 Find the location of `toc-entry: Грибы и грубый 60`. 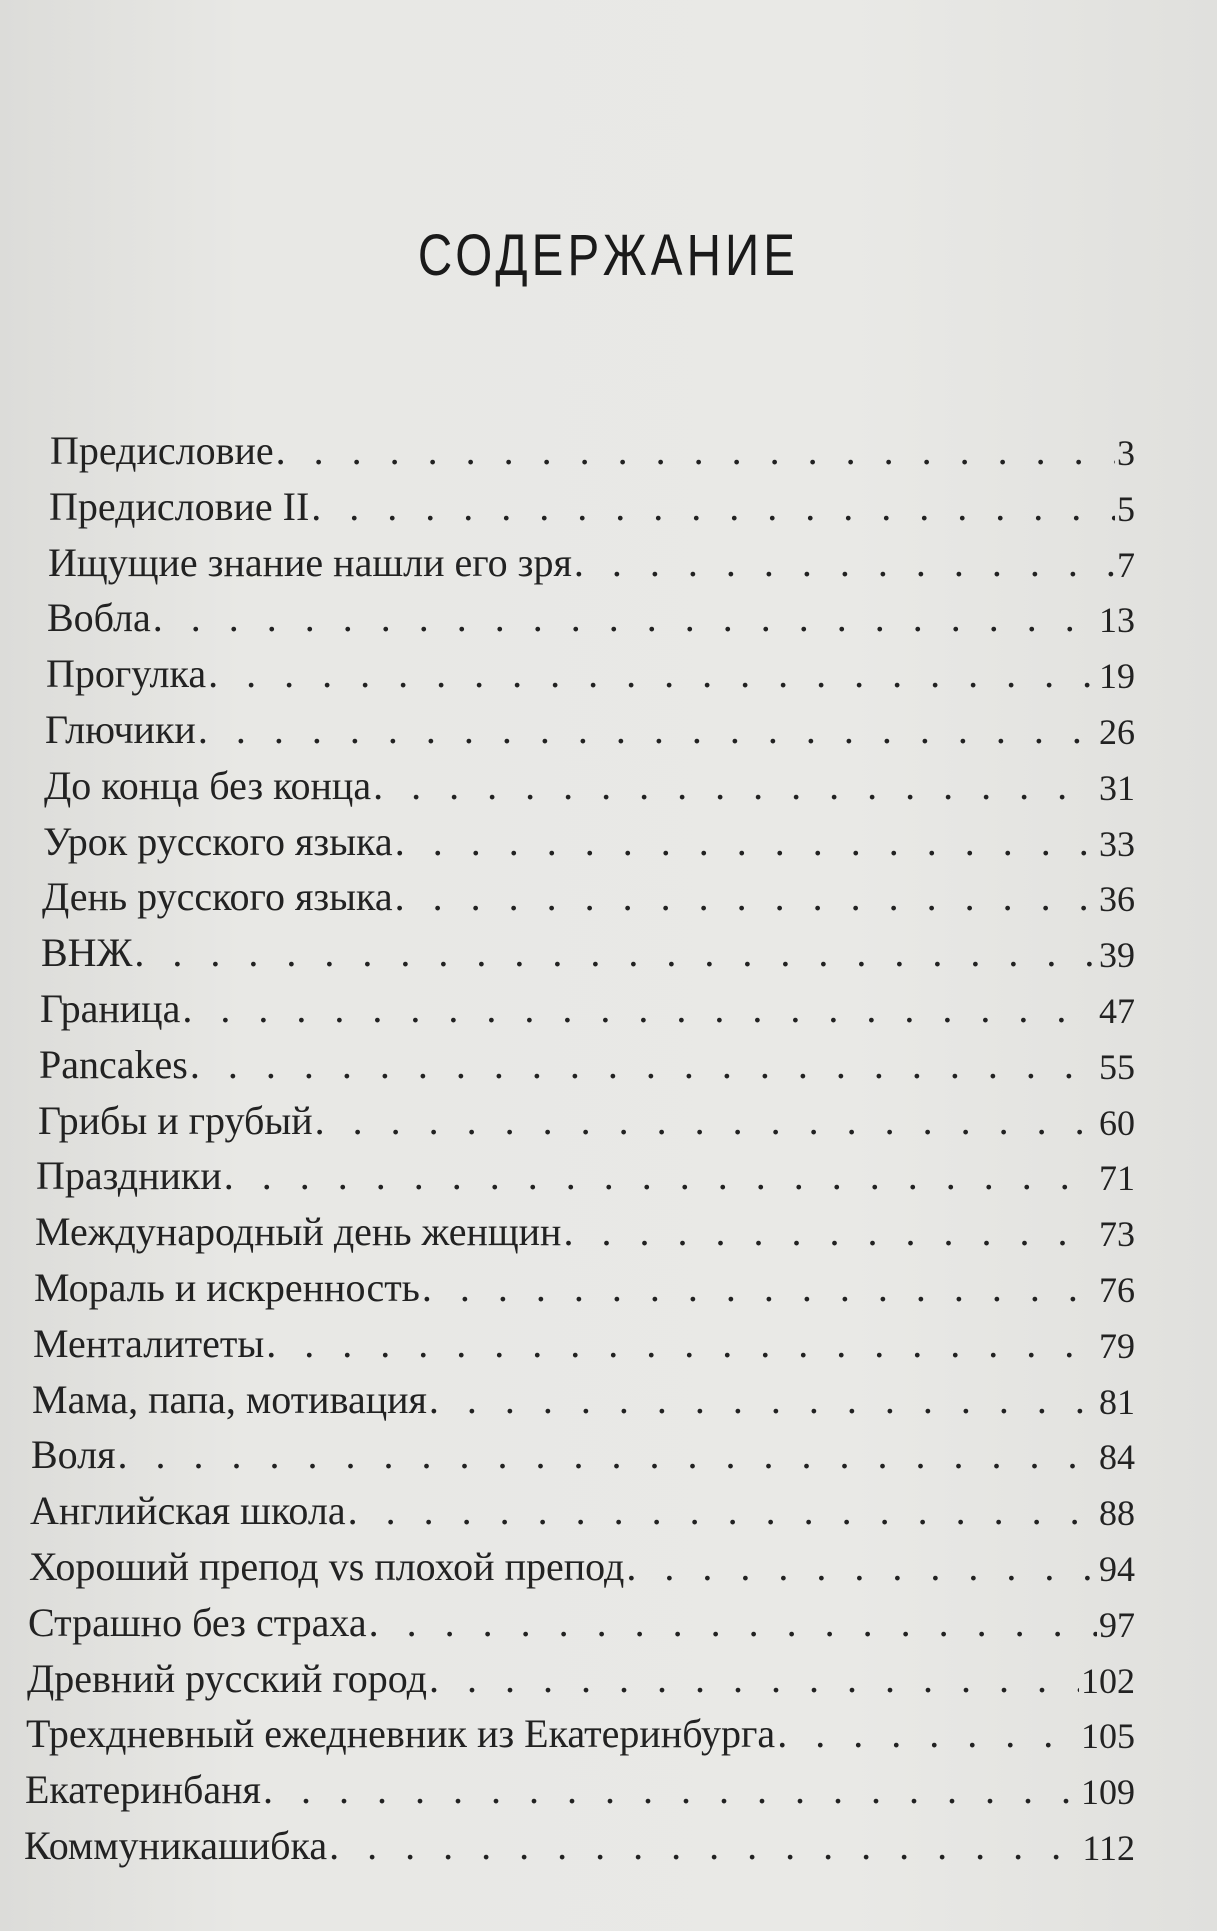

toc-entry: Грибы и грубый 60 is located at coordinates (586, 1116).